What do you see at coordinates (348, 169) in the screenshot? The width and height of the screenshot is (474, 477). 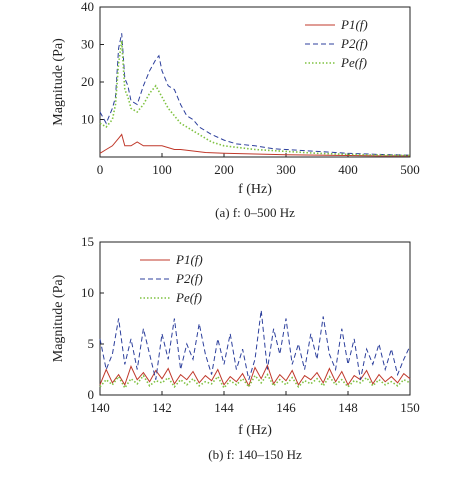 I see `x-tick-label: 400` at bounding box center [348, 169].